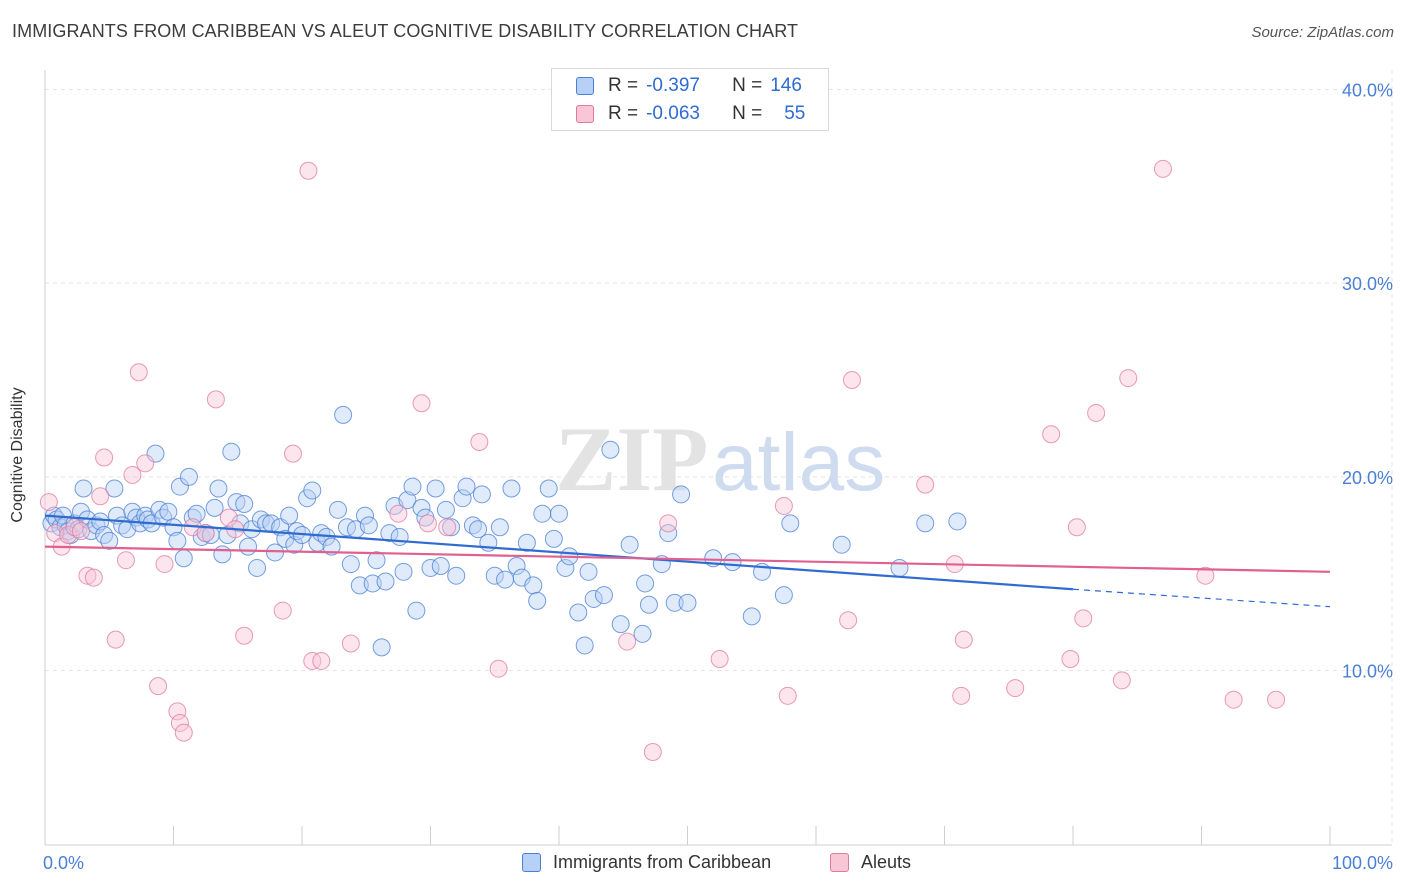  What do you see at coordinates (1367, 672) in the screenshot?
I see `y-tick-label: 10.0%` at bounding box center [1367, 672].